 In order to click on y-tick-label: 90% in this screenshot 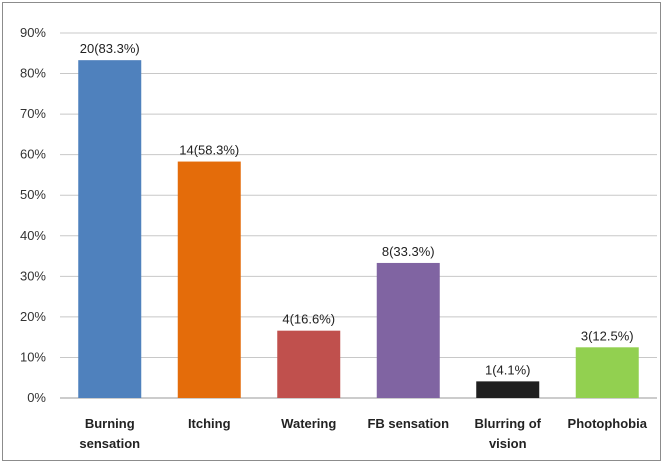, I will do `click(33, 32)`.